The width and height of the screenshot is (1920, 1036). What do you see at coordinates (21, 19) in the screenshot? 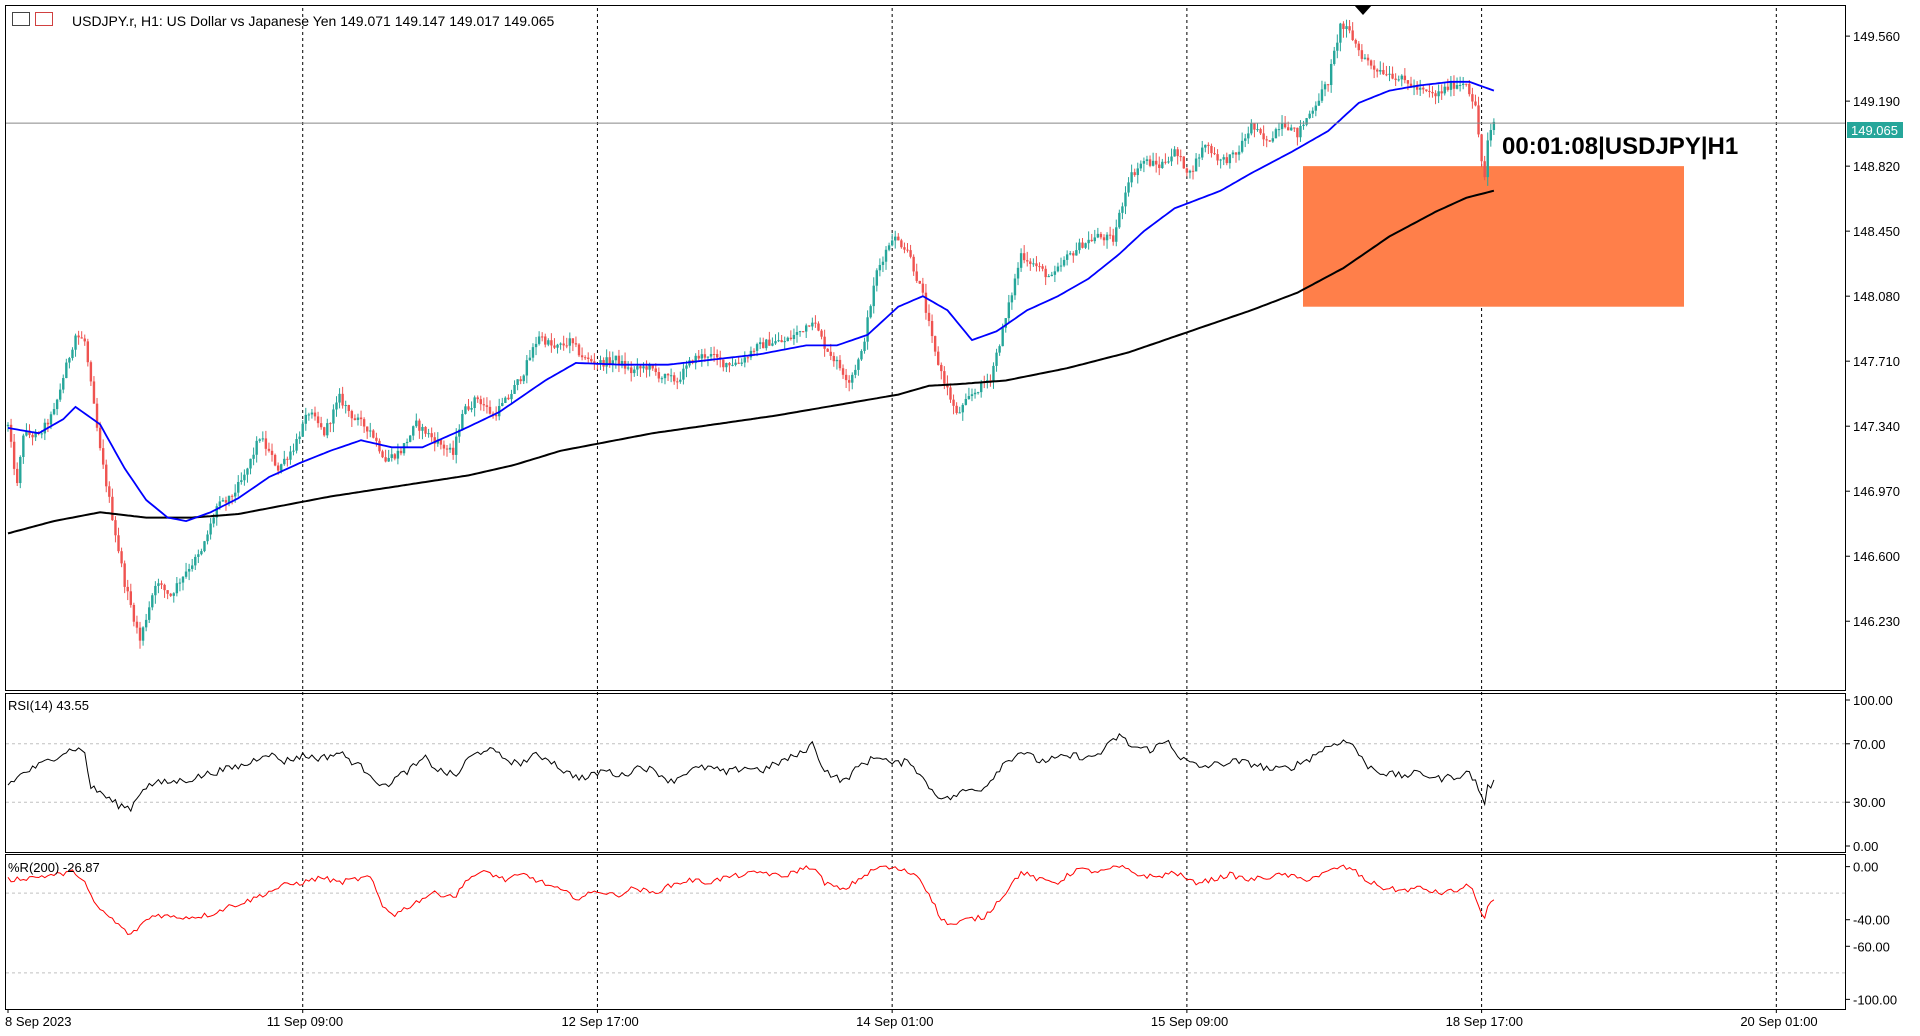
I see `chart-menu-icon` at bounding box center [21, 19].